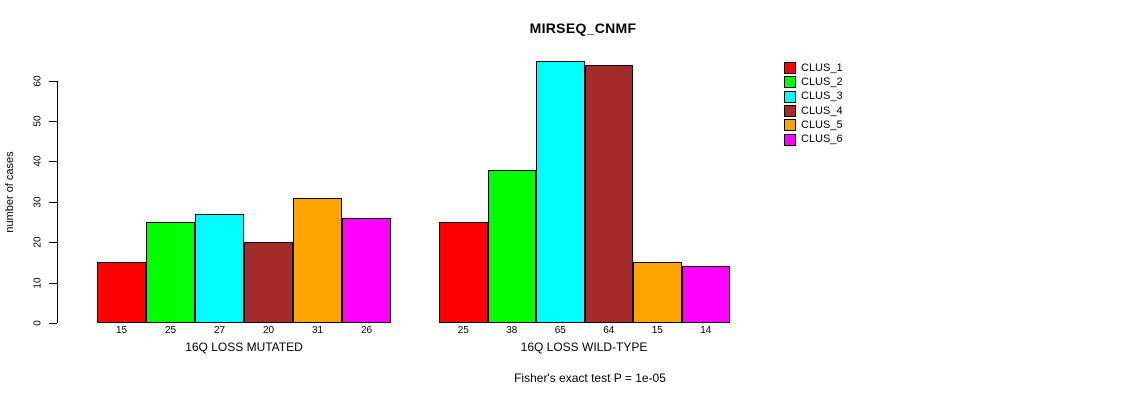 The image size is (1140, 400). Describe the element at coordinates (609, 330) in the screenshot. I see `bar-value-clus_4-wild-type: 64` at that location.